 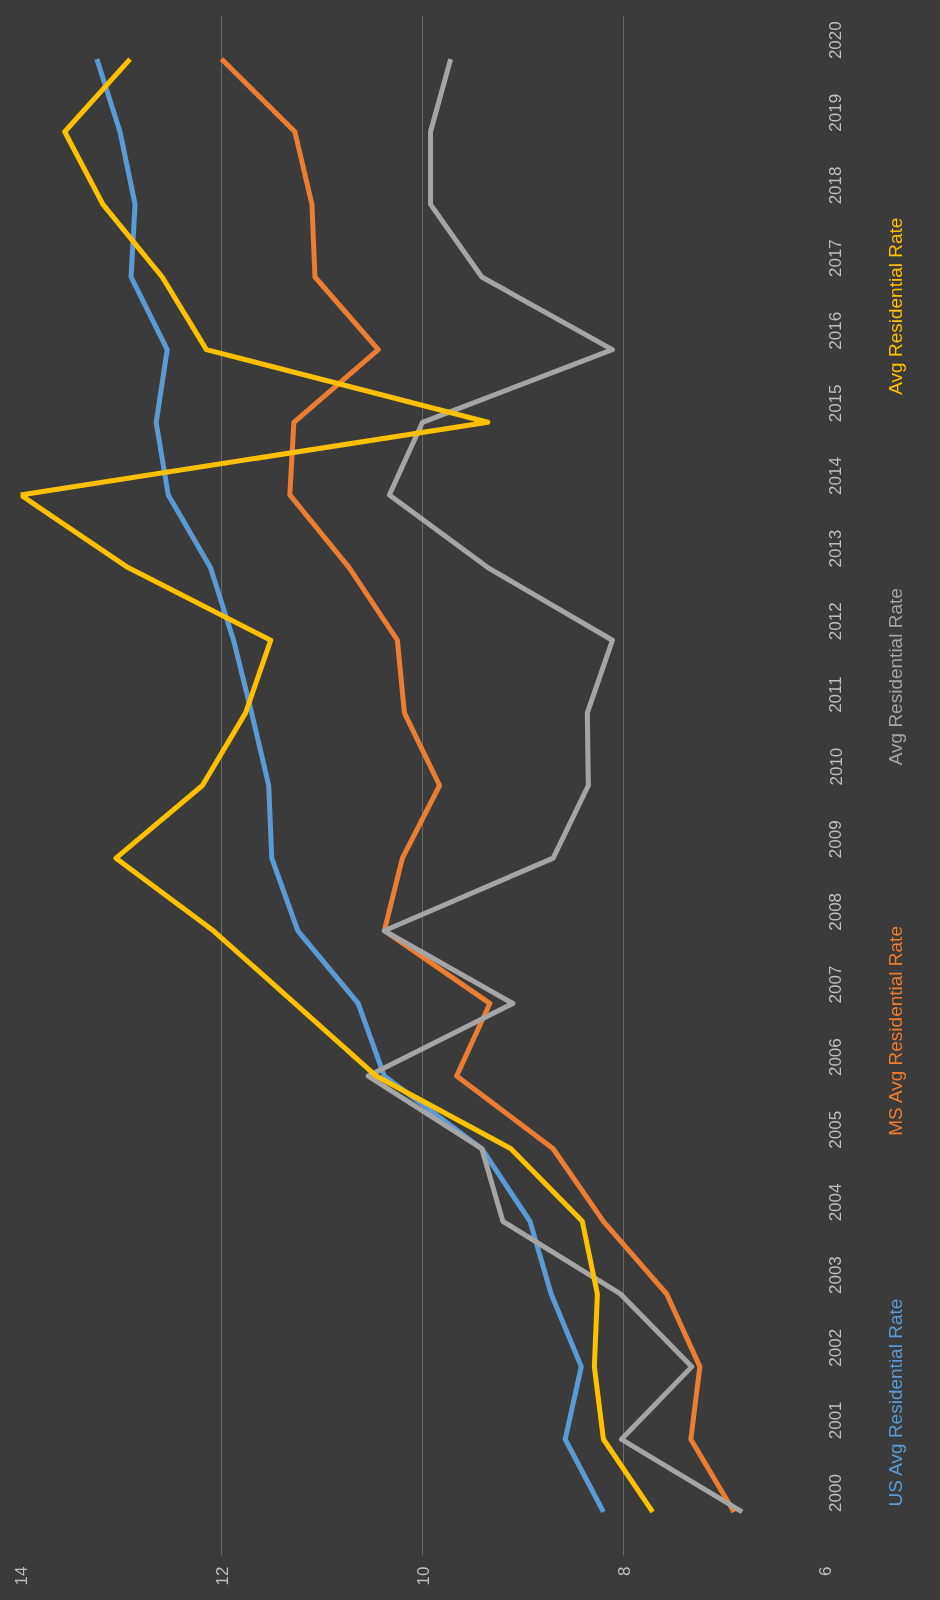 What do you see at coordinates (836, 621) in the screenshot?
I see `y-tick-label: 2012` at bounding box center [836, 621].